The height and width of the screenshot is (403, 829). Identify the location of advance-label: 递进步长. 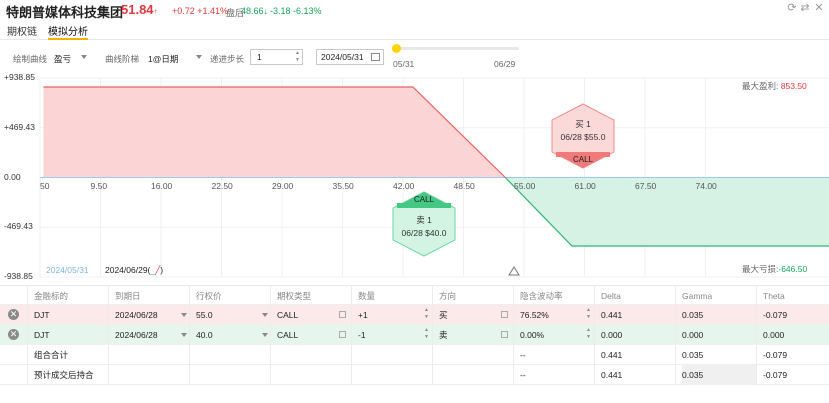
(227, 59).